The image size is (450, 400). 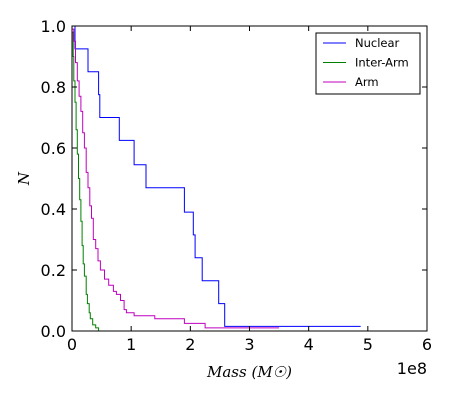 I want to click on y-tick-label: 0.6, so click(x=53, y=148).